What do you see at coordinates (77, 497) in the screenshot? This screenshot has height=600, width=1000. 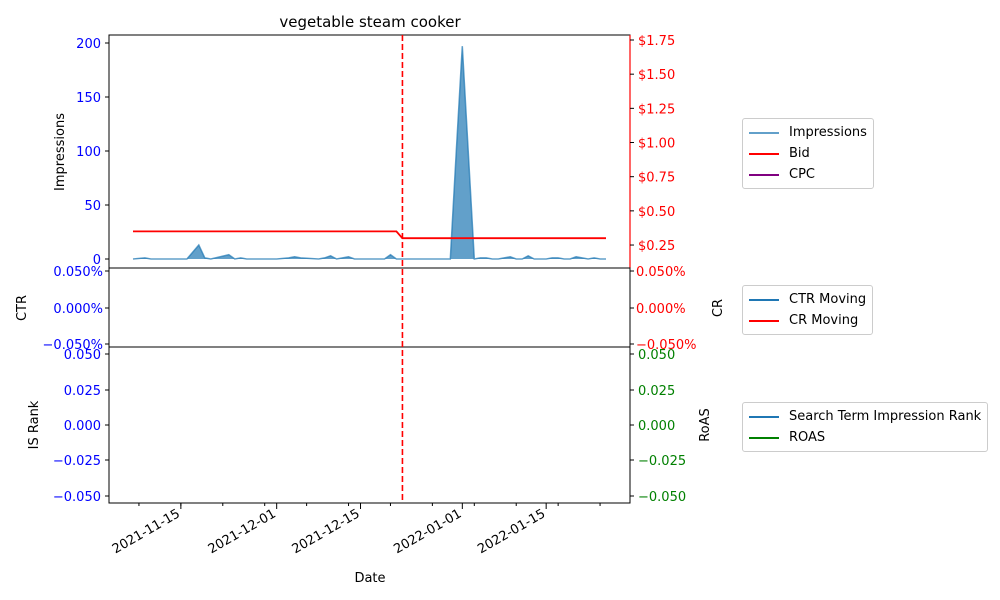 I see `left-tick-label: −0.050` at bounding box center [77, 497].